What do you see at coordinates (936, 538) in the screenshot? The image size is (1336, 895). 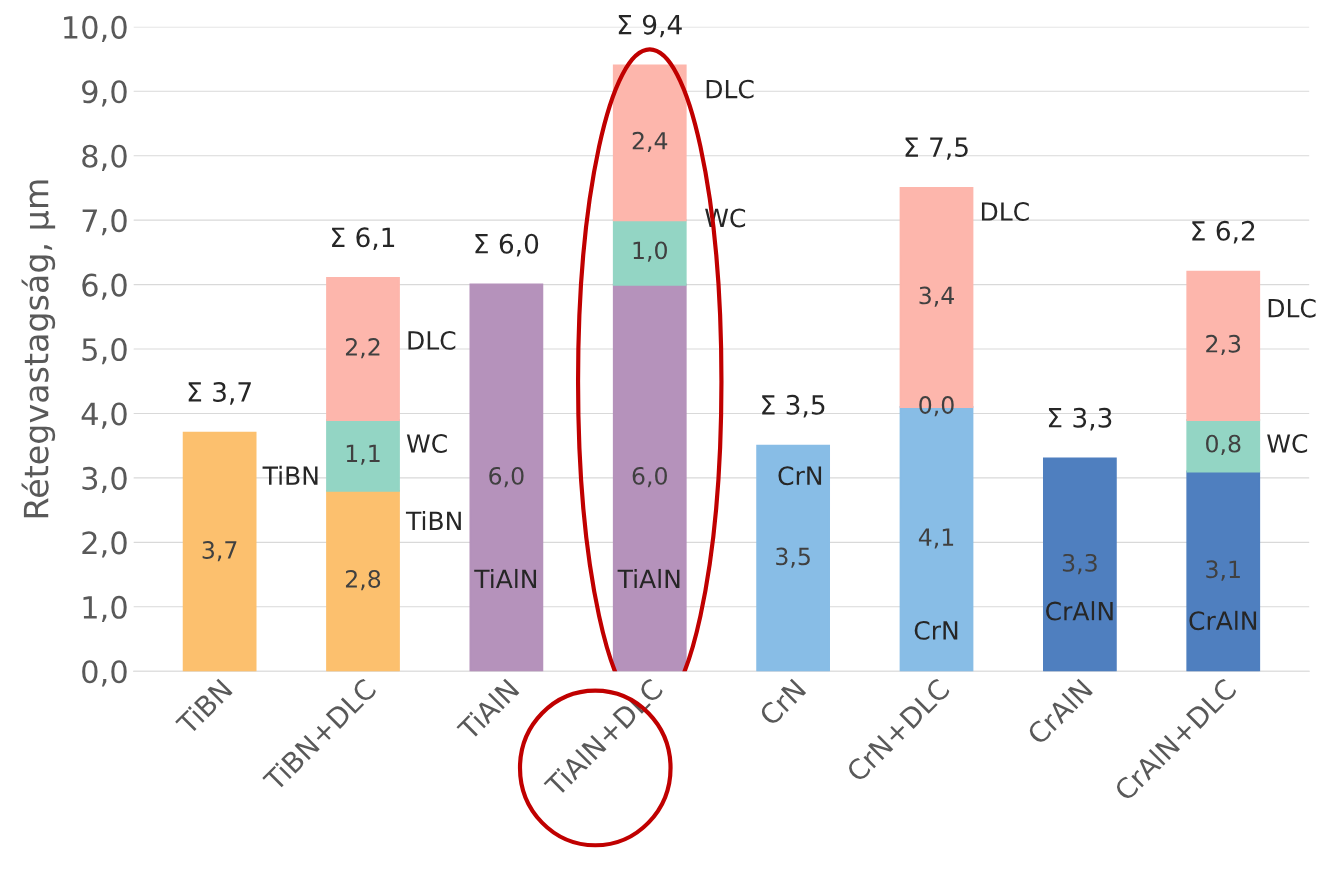 I see `data-label: 4,1` at bounding box center [936, 538].